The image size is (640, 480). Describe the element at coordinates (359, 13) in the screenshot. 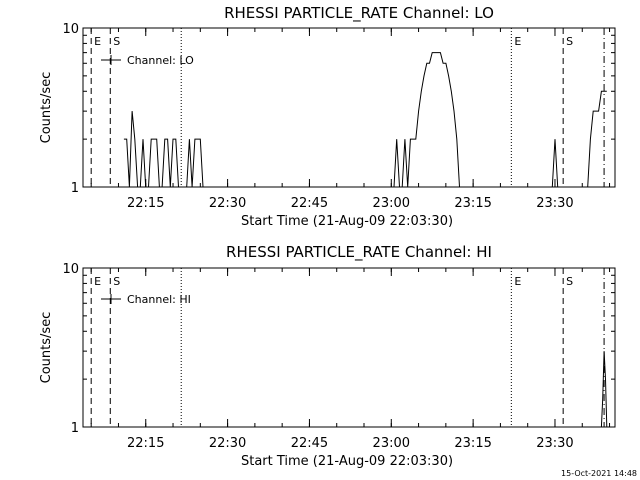

I see `chart-title: RHESSI PARTICLE_RATE Channel: LO` at that location.